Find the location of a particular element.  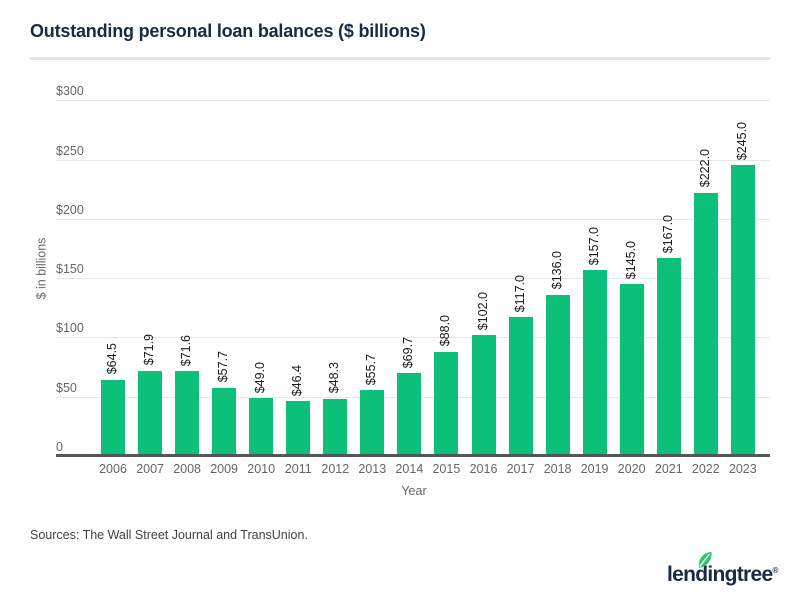

bar-value-label: $167.0 is located at coordinates (667, 233).